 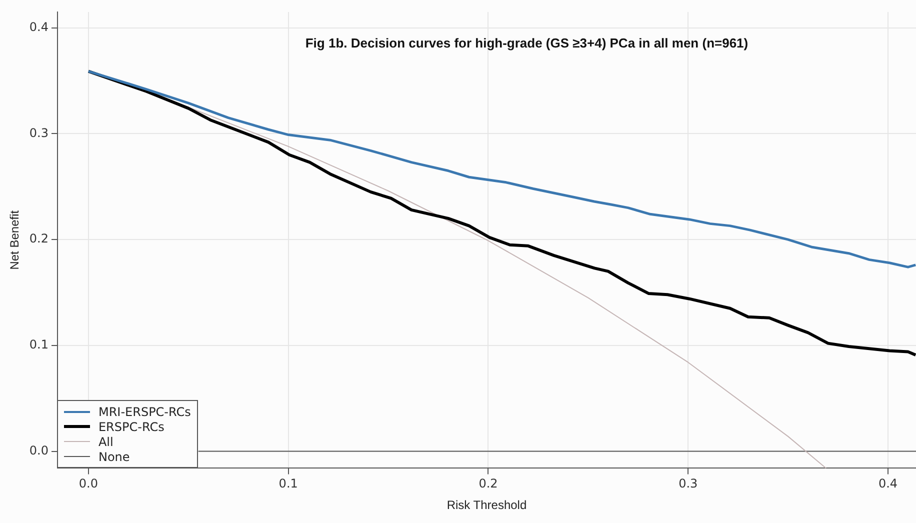 What do you see at coordinates (88, 483) in the screenshot?
I see `x-tick-label: 0.0` at bounding box center [88, 483].